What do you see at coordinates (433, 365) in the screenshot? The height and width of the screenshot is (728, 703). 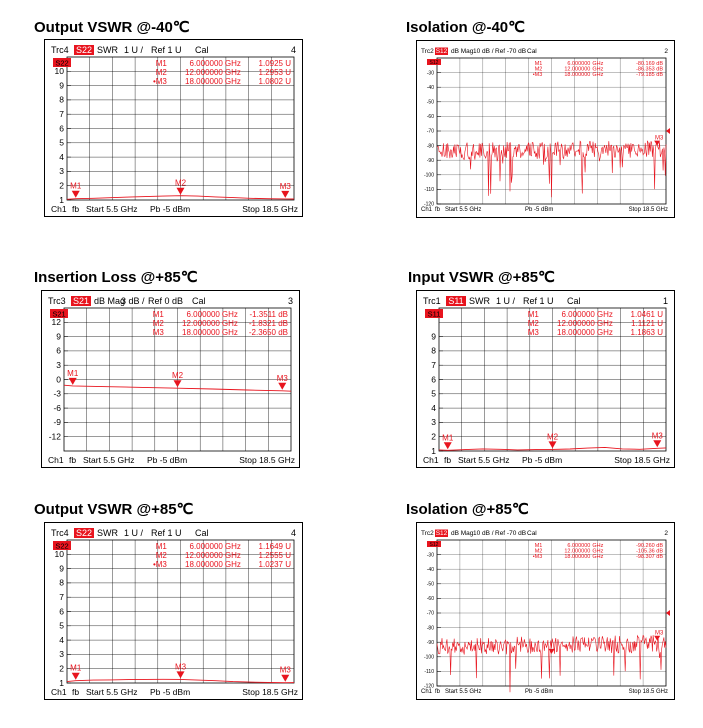 I see `y-tick-label: 7` at bounding box center [433, 365].